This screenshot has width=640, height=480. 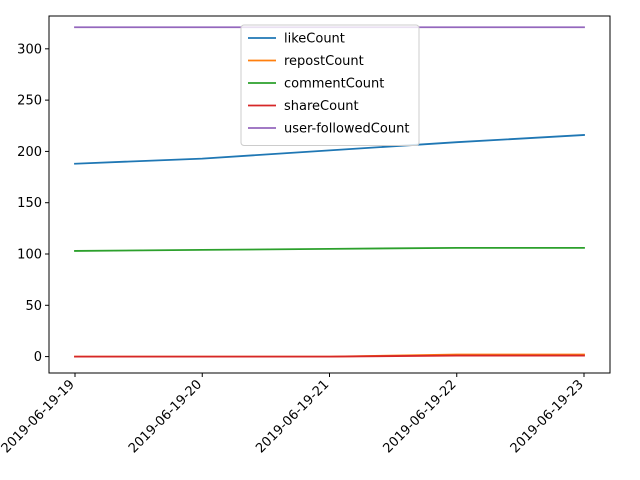 What do you see at coordinates (29, 49) in the screenshot?
I see `y-tick-label: 300` at bounding box center [29, 49].